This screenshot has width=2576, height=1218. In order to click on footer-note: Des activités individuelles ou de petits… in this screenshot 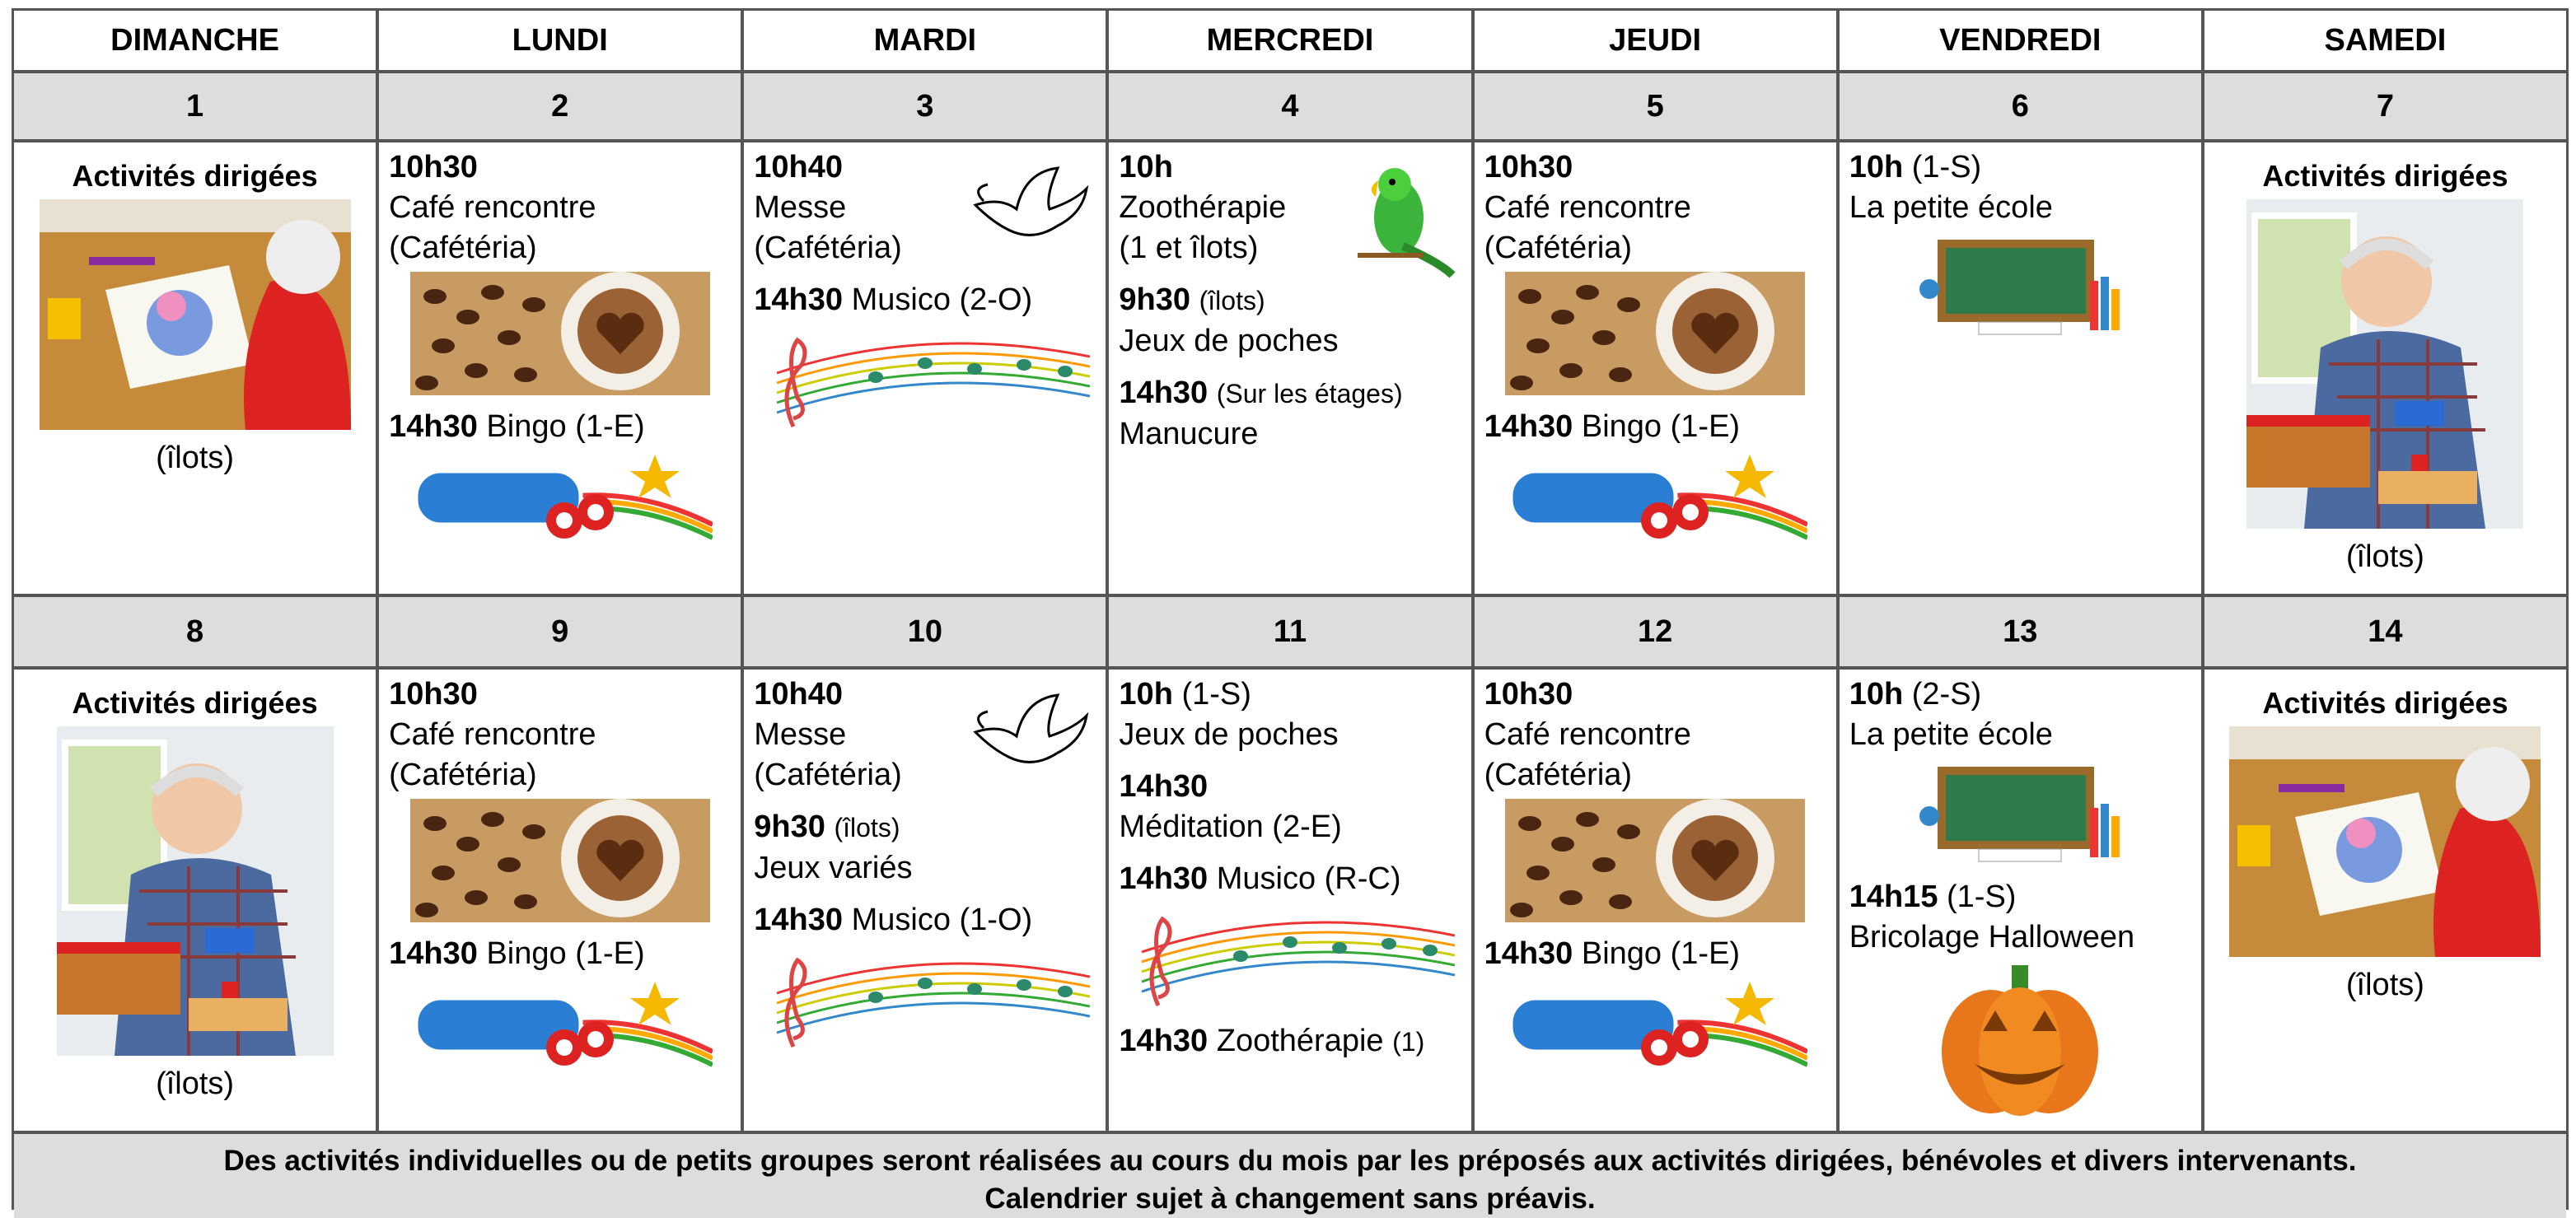, I will do `click(1290, 1176)`.